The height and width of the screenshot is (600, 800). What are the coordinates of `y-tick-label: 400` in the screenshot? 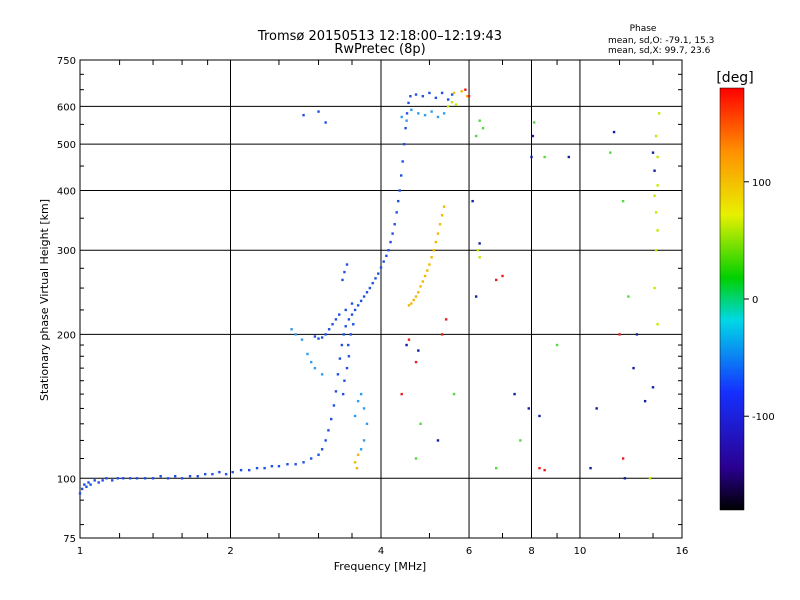 It's located at (66, 191).